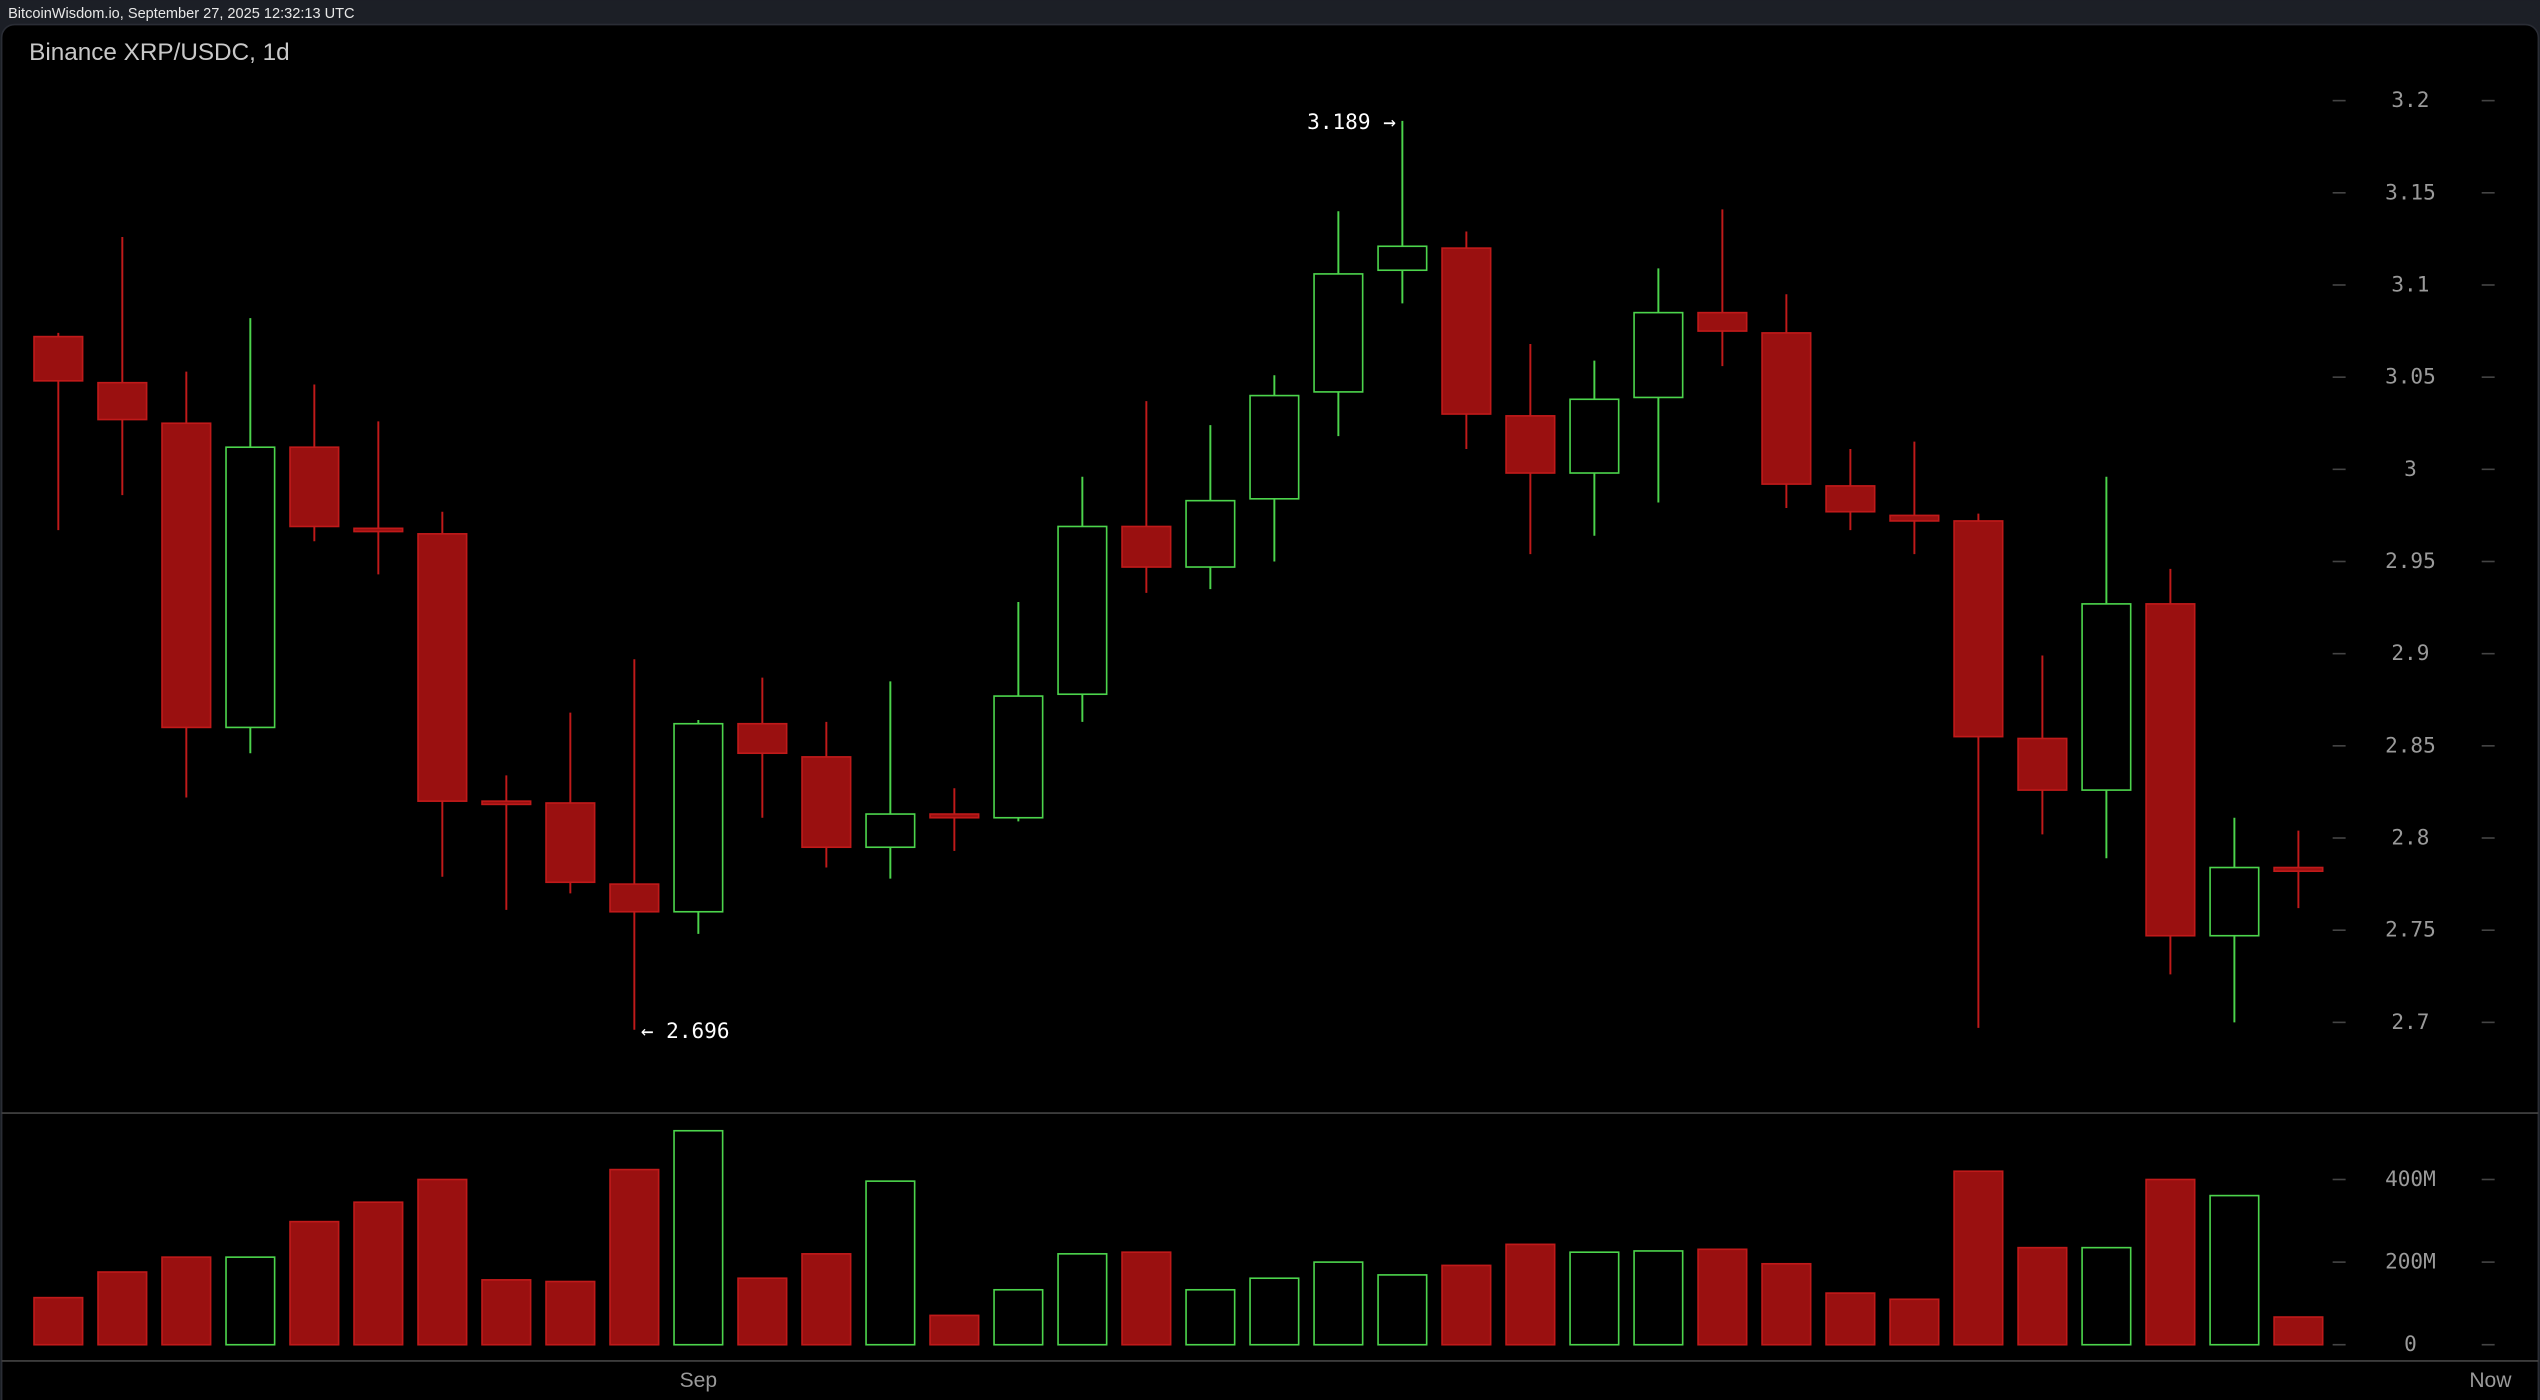 Image resolution: width=2540 pixels, height=1400 pixels. What do you see at coordinates (2410, 468) in the screenshot?
I see `price-tick-label: 3` at bounding box center [2410, 468].